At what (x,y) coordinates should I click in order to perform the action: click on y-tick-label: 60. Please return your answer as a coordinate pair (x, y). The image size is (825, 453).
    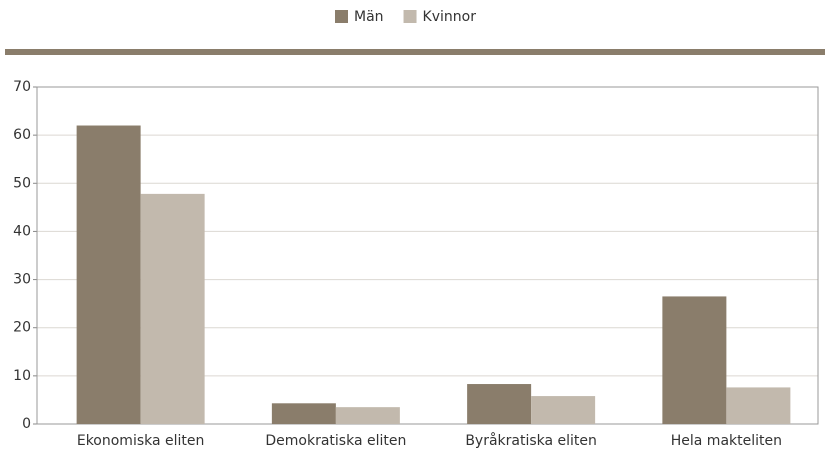
    Looking at the image, I should click on (22, 135).